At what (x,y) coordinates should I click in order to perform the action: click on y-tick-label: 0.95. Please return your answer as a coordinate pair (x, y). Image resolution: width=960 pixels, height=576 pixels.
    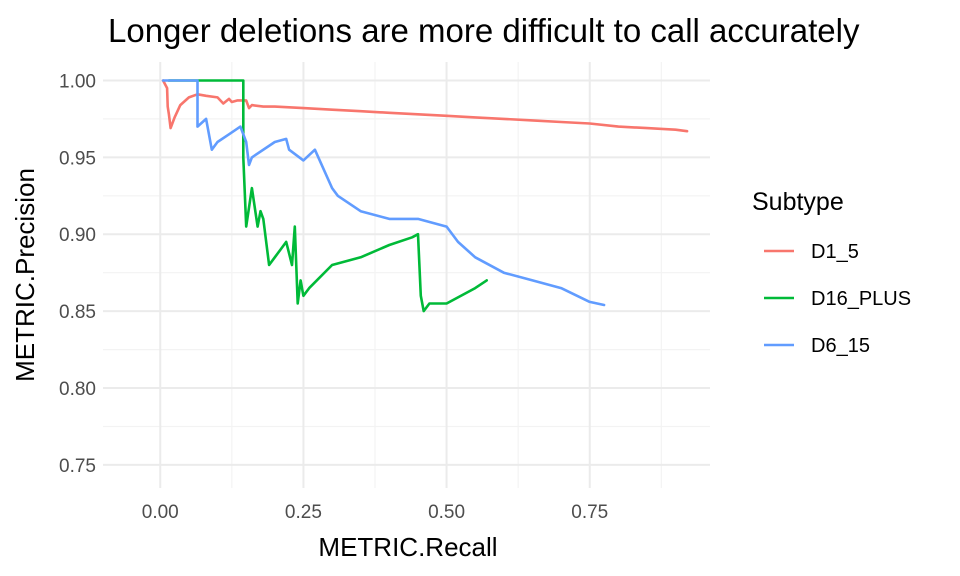
    Looking at the image, I should click on (77, 158).